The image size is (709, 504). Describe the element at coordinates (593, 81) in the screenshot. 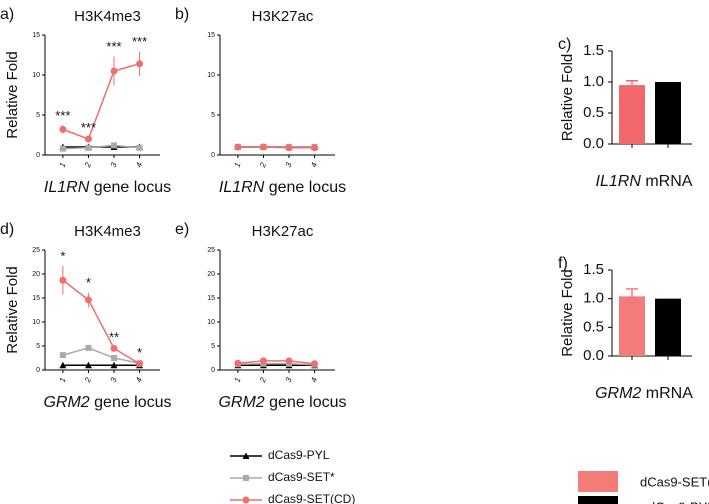

I see `y-tick-label: 1.0` at that location.